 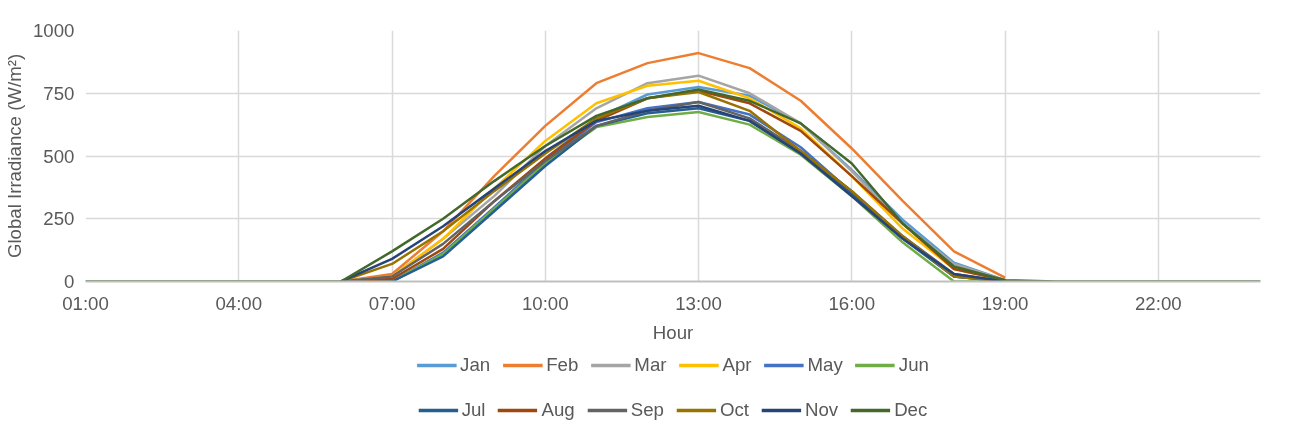 What do you see at coordinates (821, 410) in the screenshot?
I see `legend-label: Nov` at bounding box center [821, 410].